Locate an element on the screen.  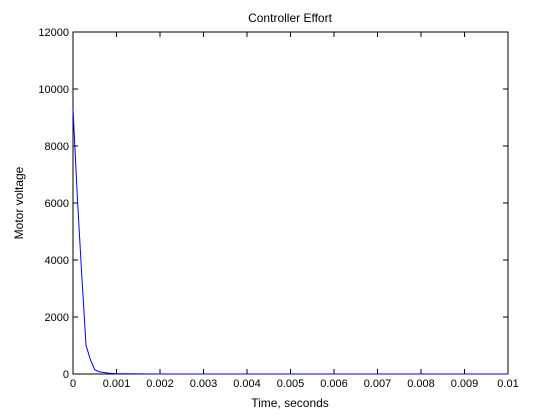
x-tick-label: 0 is located at coordinates (73, 384).